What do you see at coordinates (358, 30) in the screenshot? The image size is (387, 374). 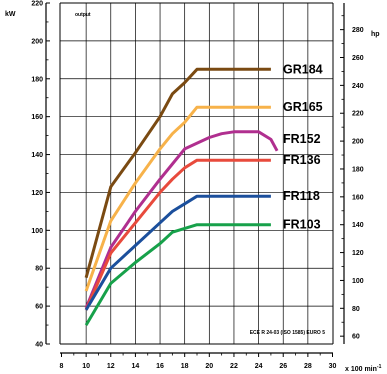 I see `right-tick-label-280: 280` at bounding box center [358, 30].